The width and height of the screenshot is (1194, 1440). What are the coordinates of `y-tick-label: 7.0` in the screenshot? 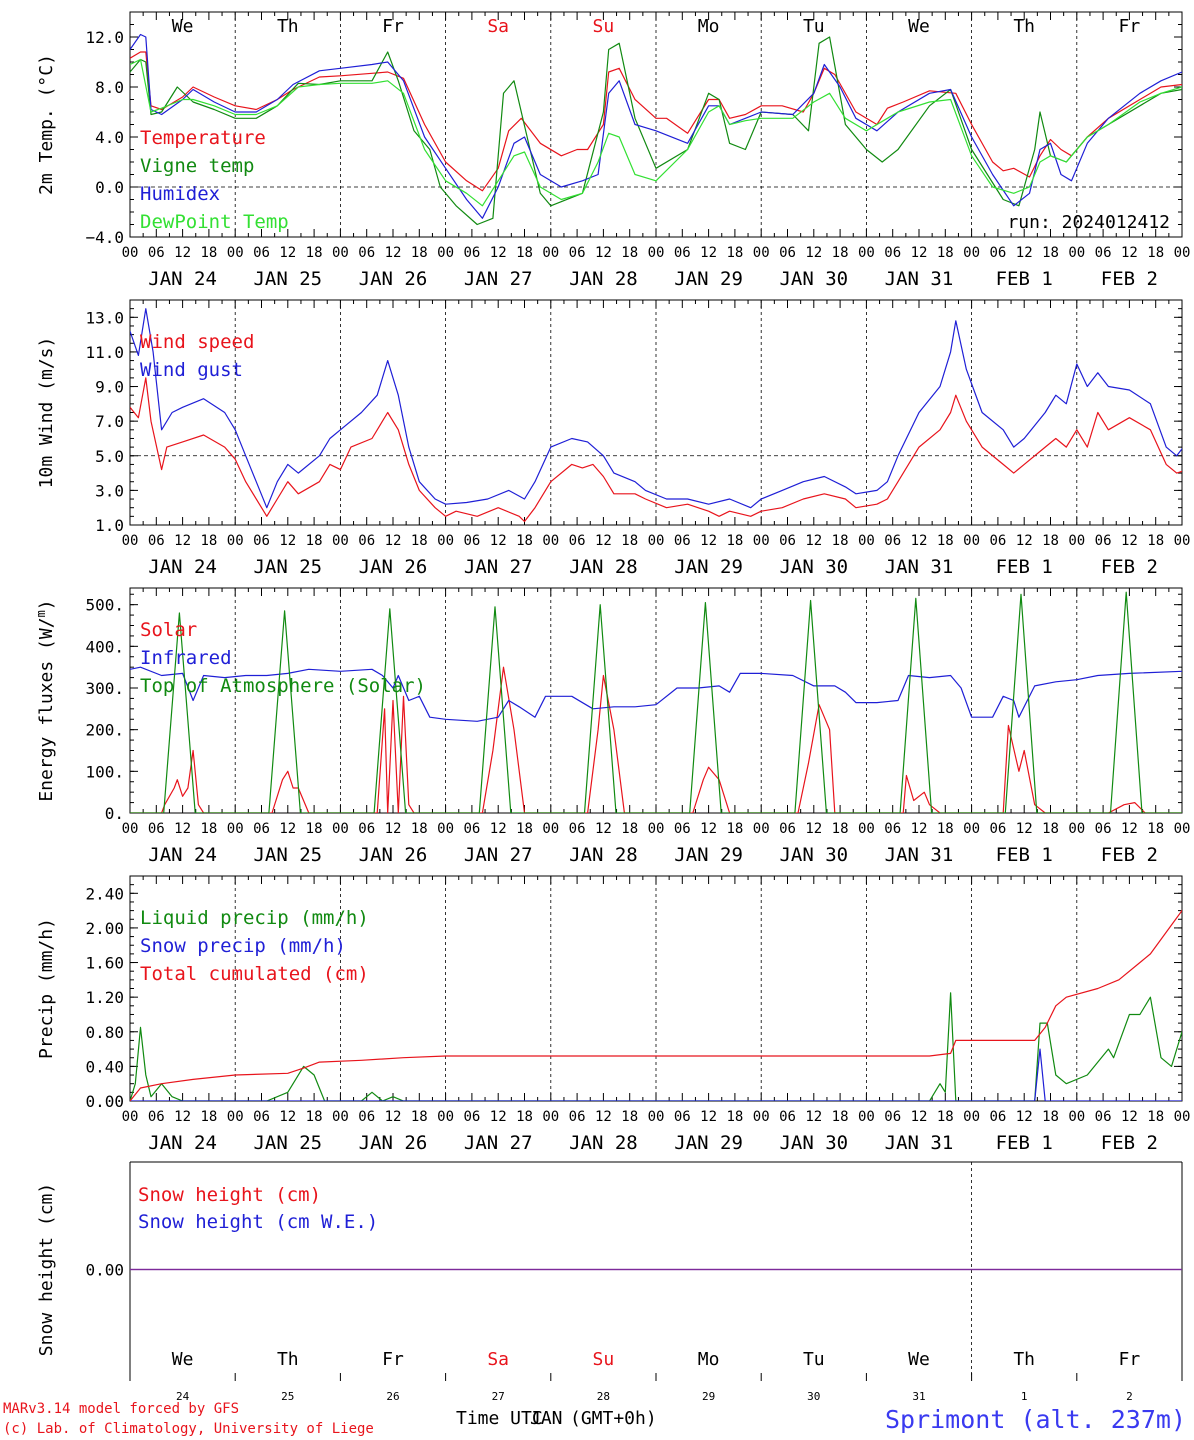 It's located at (109, 421).